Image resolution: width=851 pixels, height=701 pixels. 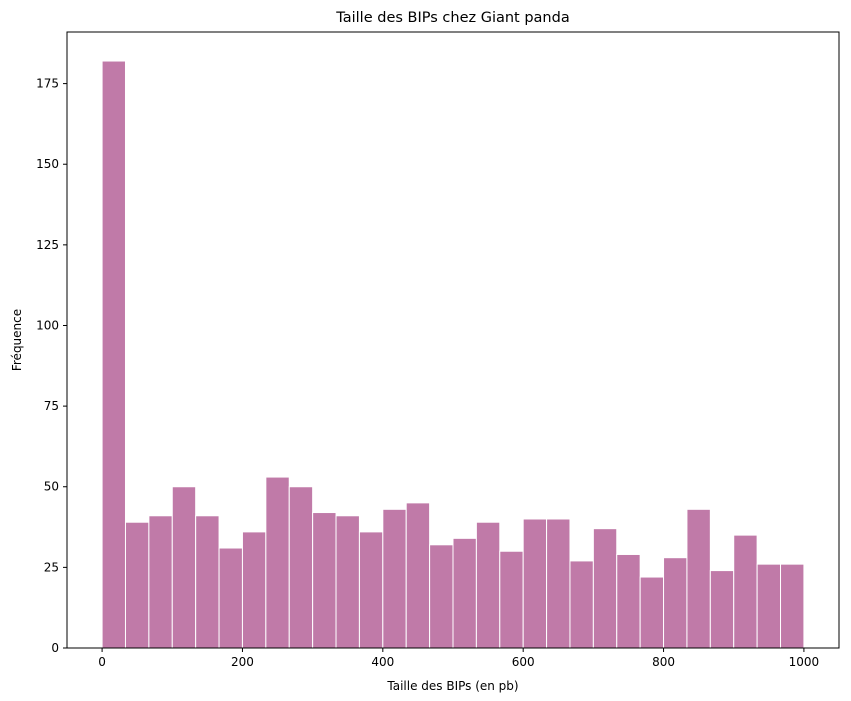 What do you see at coordinates (51, 487) in the screenshot?
I see `y-tick-label: 50` at bounding box center [51, 487].